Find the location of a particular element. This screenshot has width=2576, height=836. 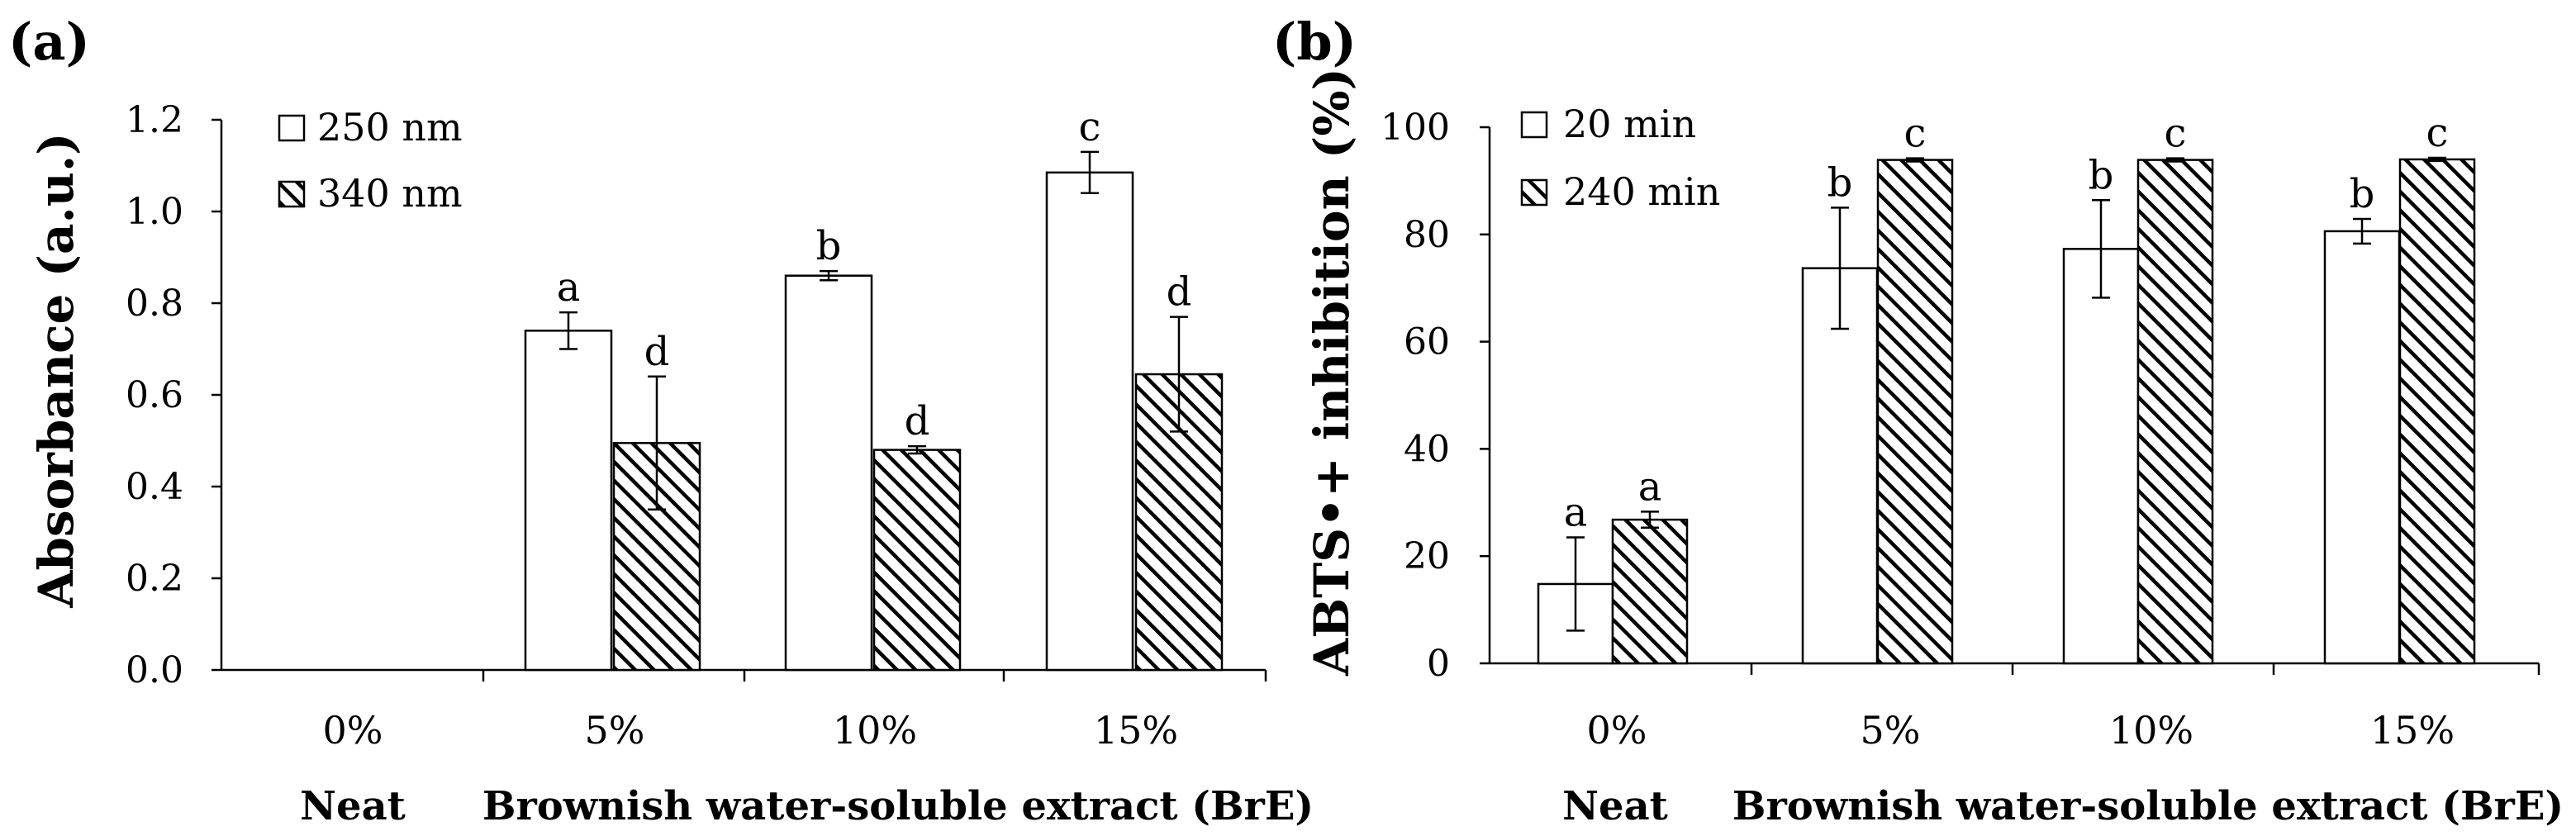

panel-b-y-tick-label: 100 is located at coordinates (1415, 128).